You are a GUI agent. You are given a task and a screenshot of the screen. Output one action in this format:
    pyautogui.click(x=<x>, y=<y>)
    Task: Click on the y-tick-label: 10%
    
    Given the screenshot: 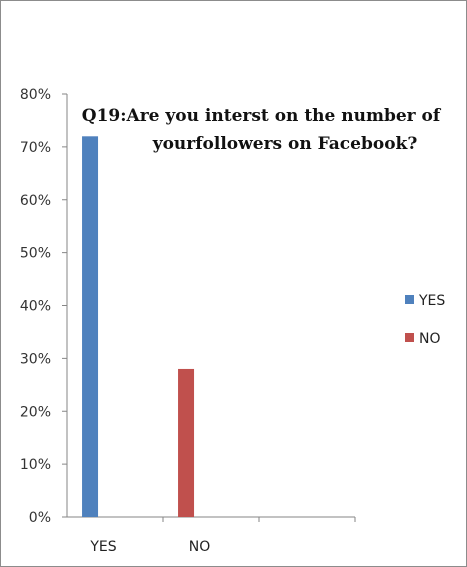 What is the action you would take?
    pyautogui.click(x=35, y=465)
    